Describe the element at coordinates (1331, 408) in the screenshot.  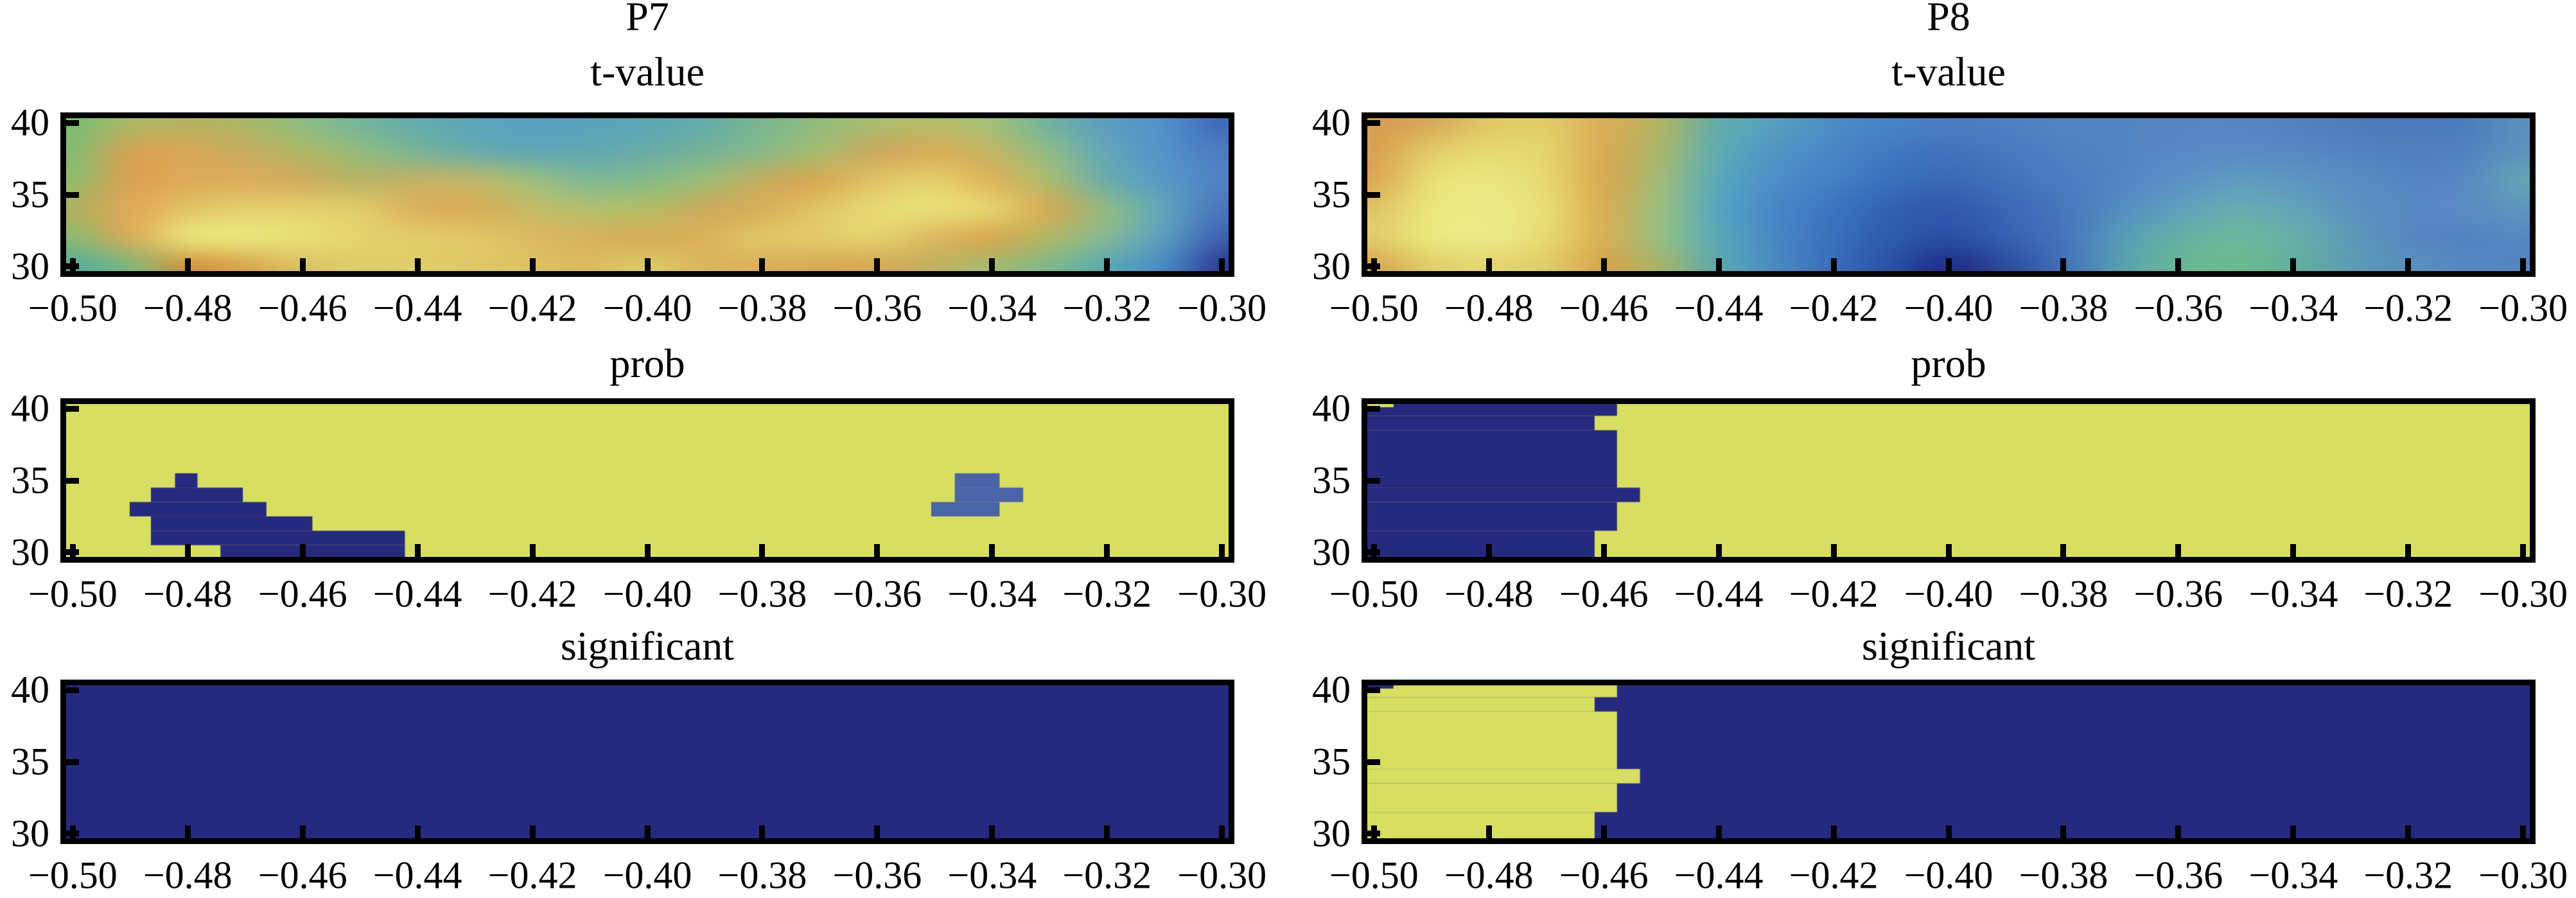
I see `y-tick-label: 40` at that location.